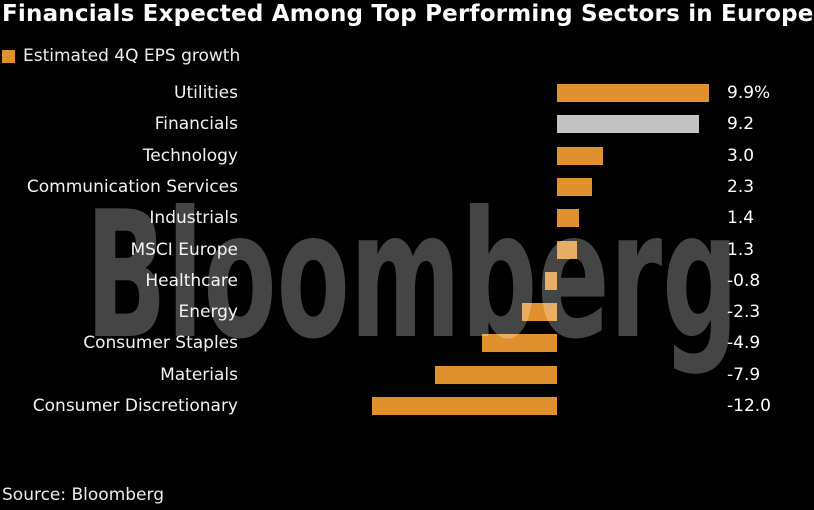 The height and width of the screenshot is (510, 814). What do you see at coordinates (160, 343) in the screenshot?
I see `category-label: Consumer Staples` at bounding box center [160, 343].